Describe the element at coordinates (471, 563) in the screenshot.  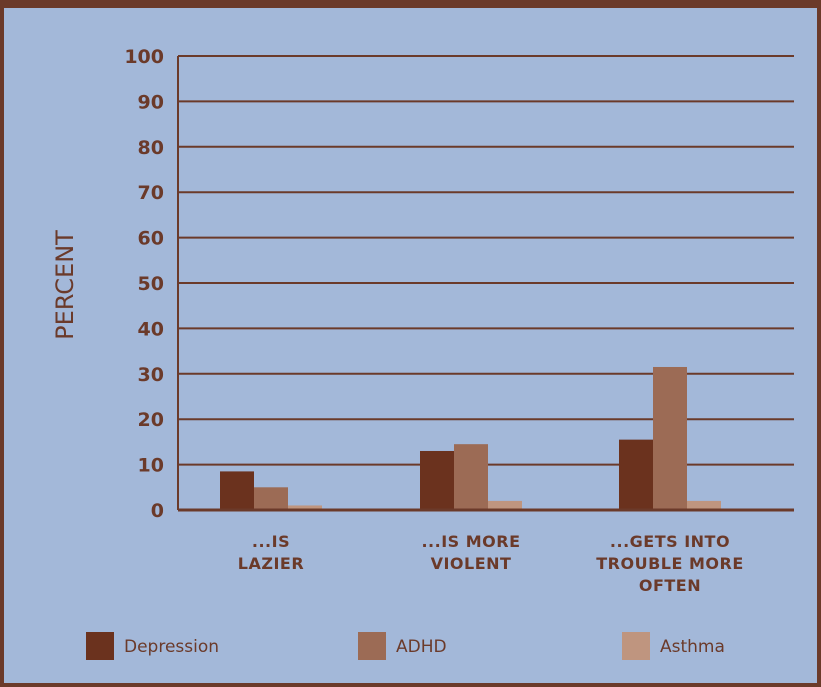
I see `category-label-line: VIOLENT` at that location.